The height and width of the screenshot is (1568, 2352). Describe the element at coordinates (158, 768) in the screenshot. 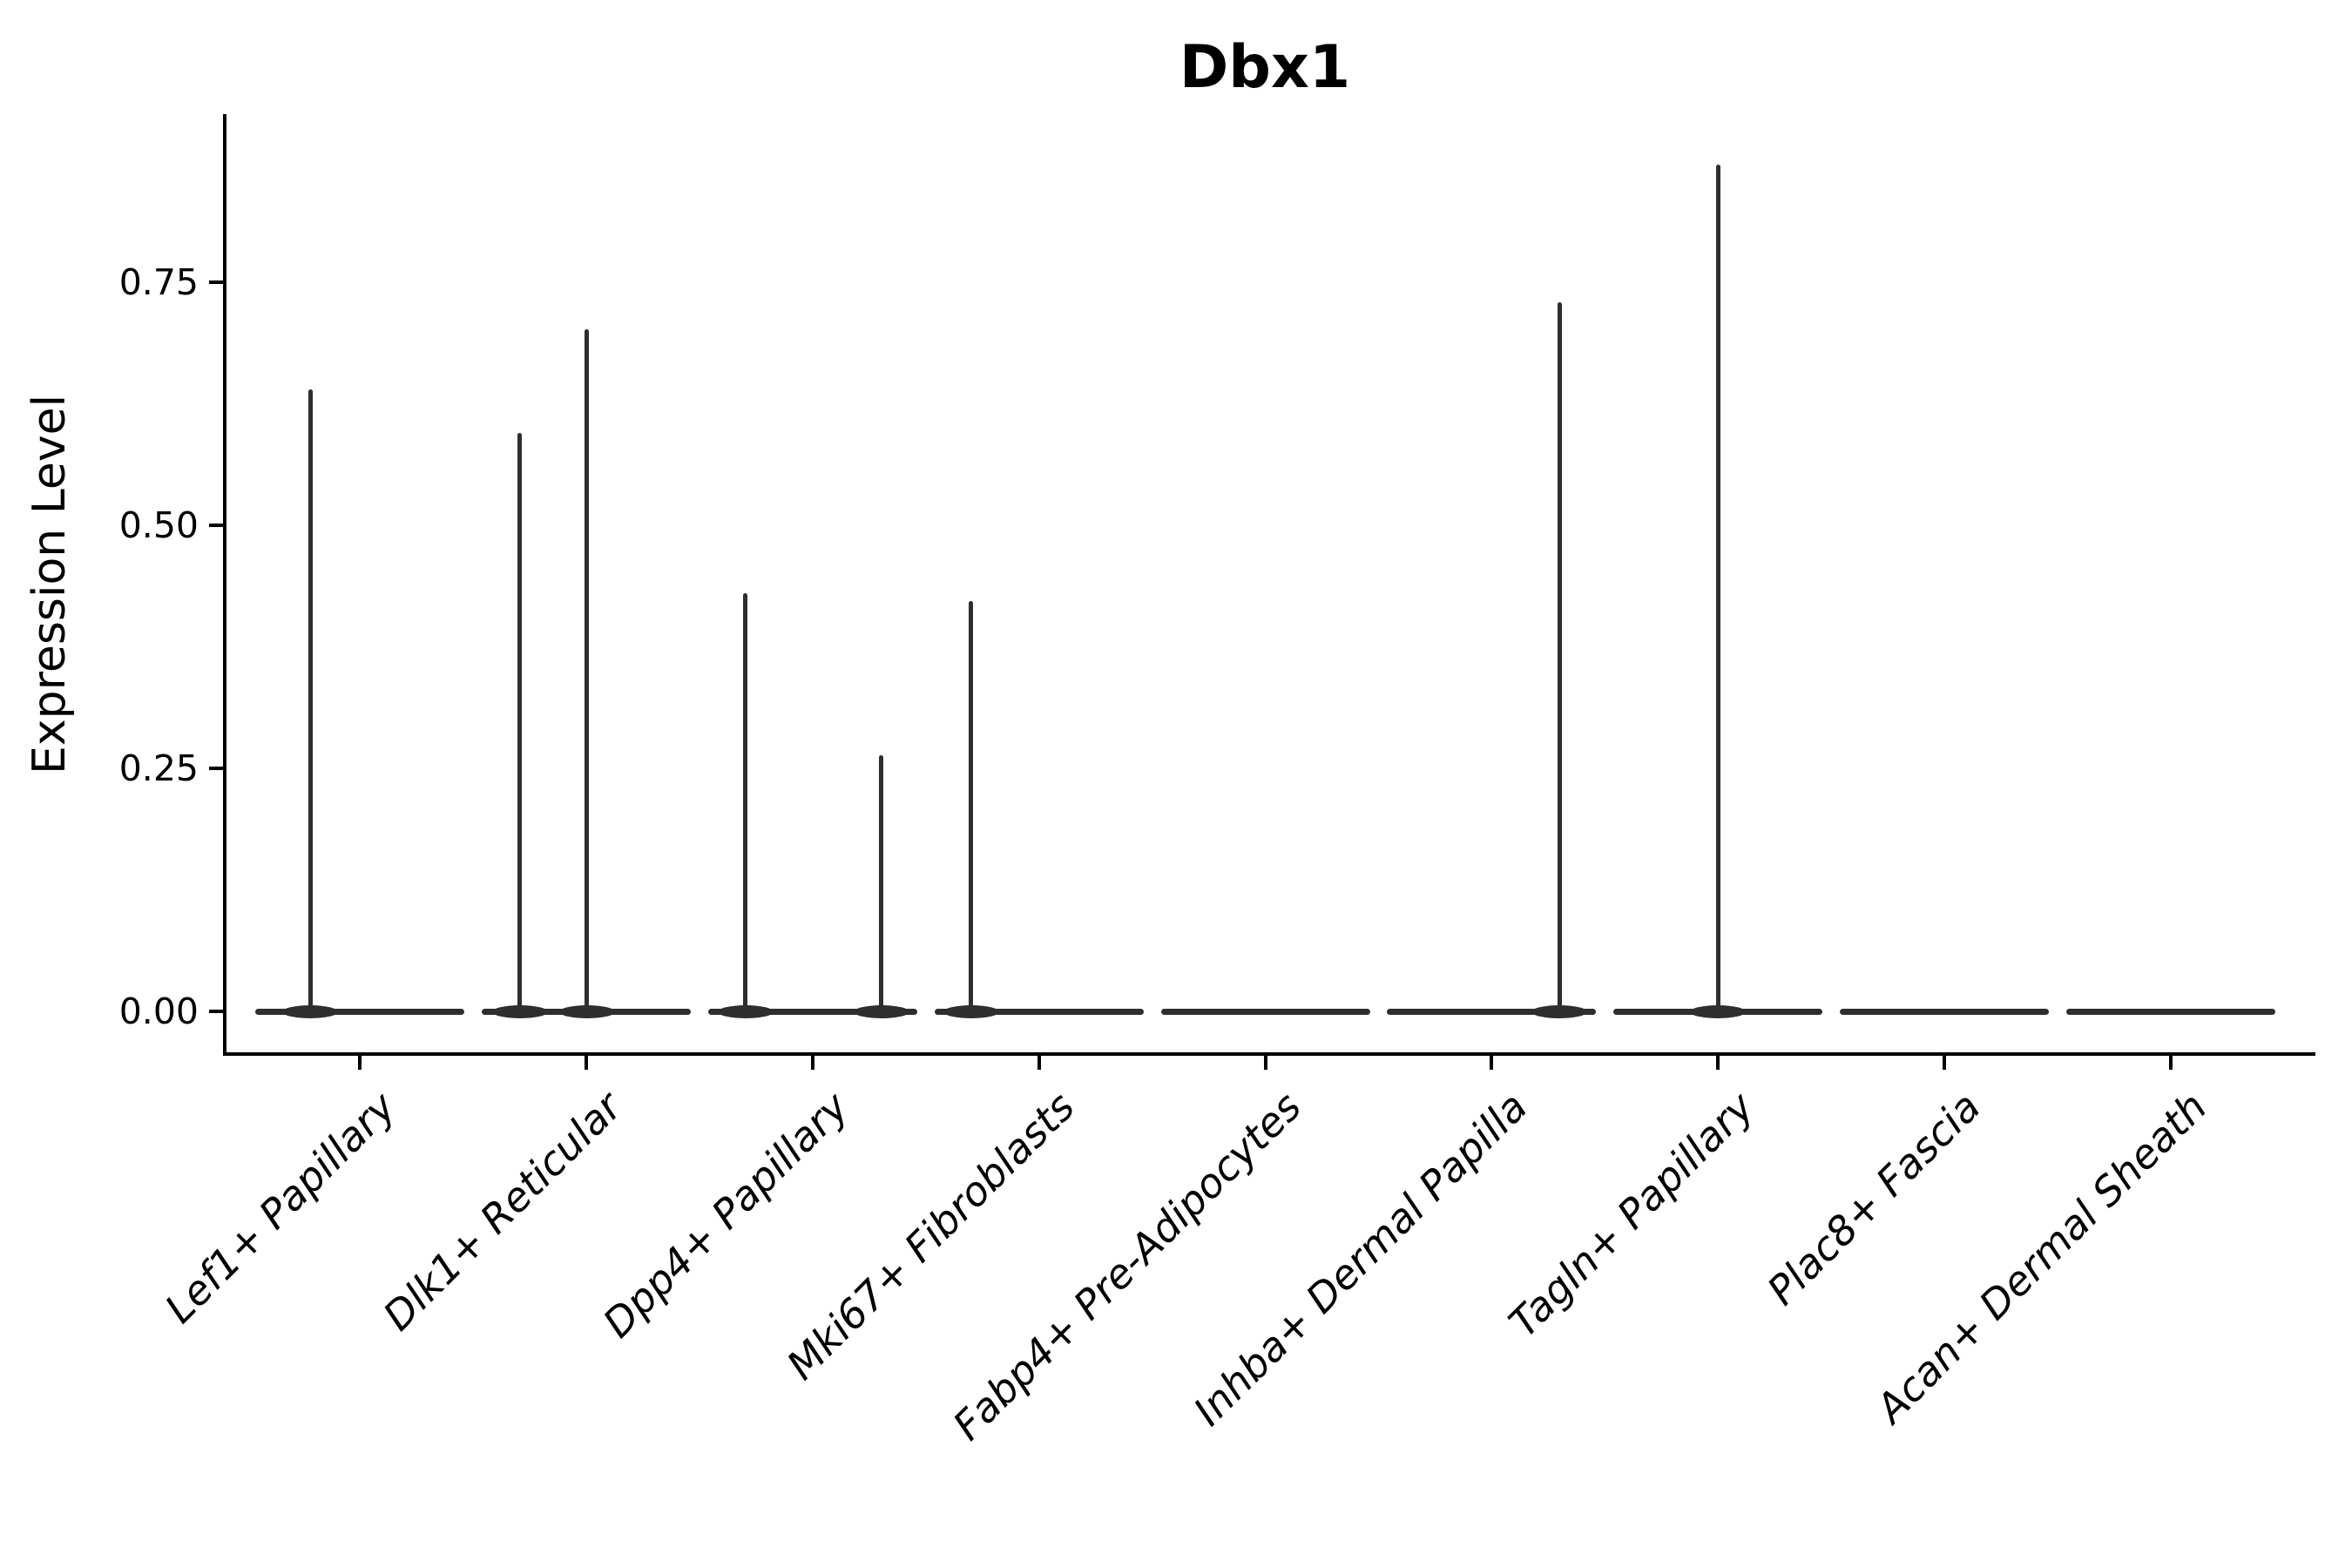

I see `y-tick-label: 0.25` at that location.